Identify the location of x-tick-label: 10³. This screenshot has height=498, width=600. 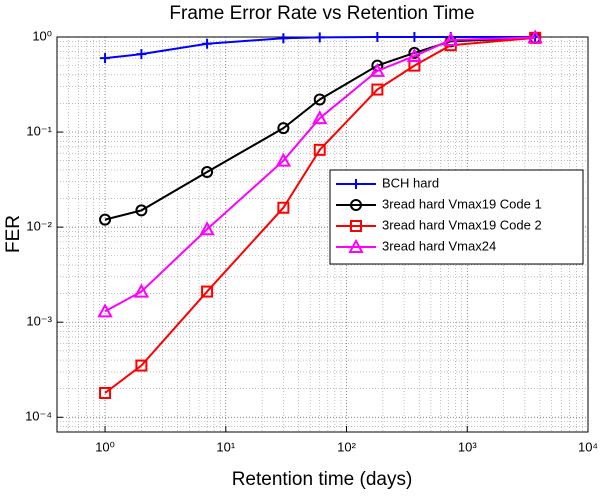
(467, 446).